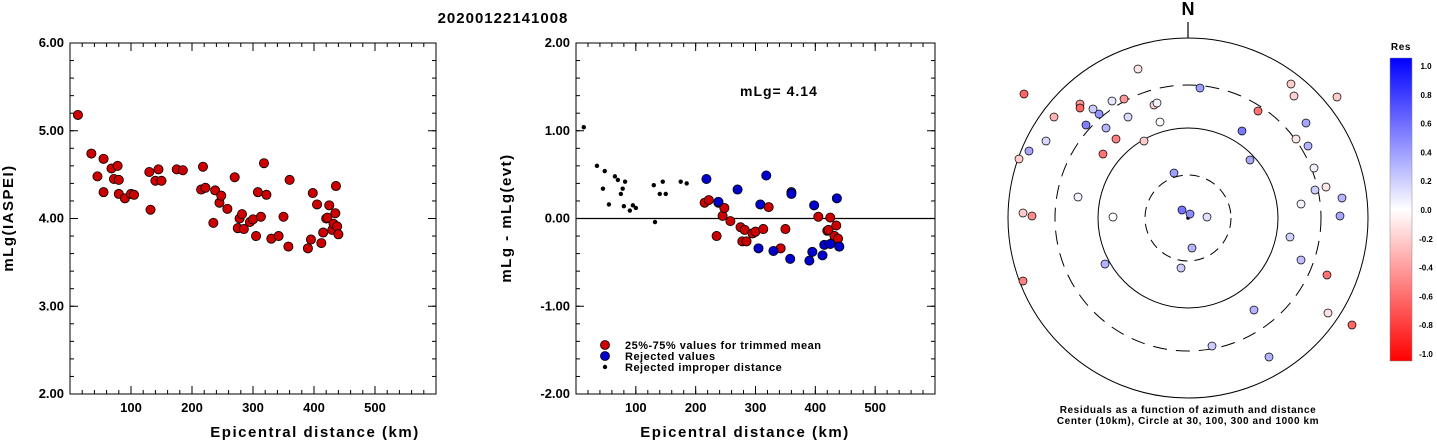 The height and width of the screenshot is (446, 1437). Describe the element at coordinates (1426, 325) in the screenshot. I see `colorbar-tick-label: -0.8` at that location.